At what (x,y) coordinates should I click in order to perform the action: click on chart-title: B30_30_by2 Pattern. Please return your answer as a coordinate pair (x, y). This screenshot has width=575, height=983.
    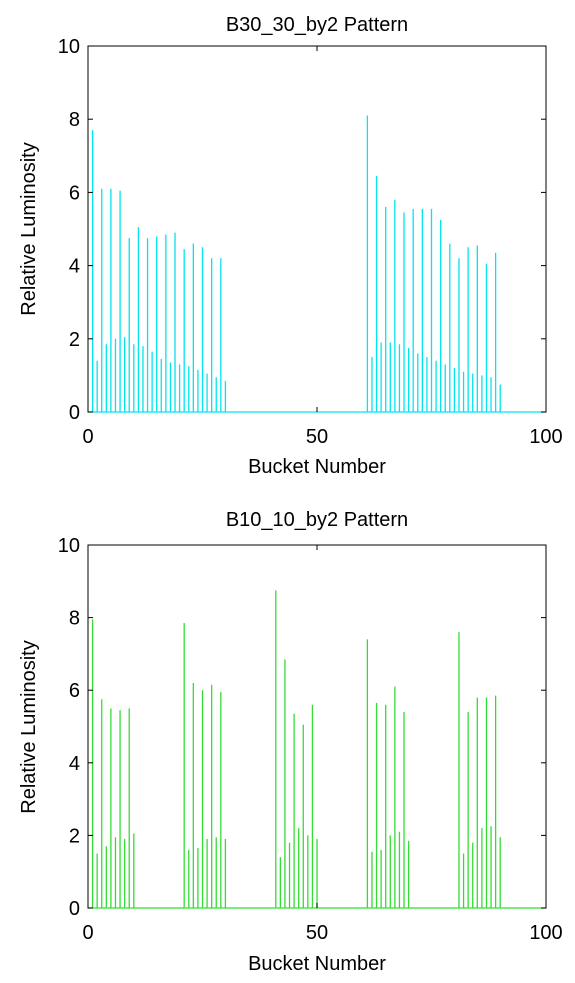
    Looking at the image, I should click on (317, 25).